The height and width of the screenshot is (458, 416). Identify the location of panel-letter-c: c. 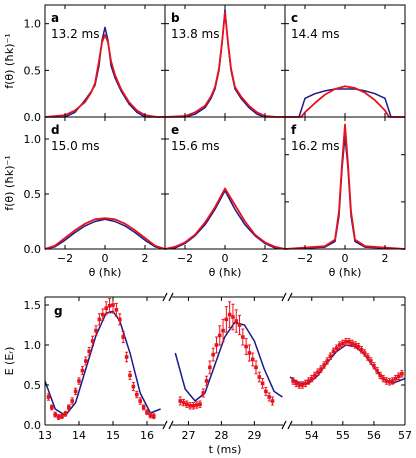
(294, 18).